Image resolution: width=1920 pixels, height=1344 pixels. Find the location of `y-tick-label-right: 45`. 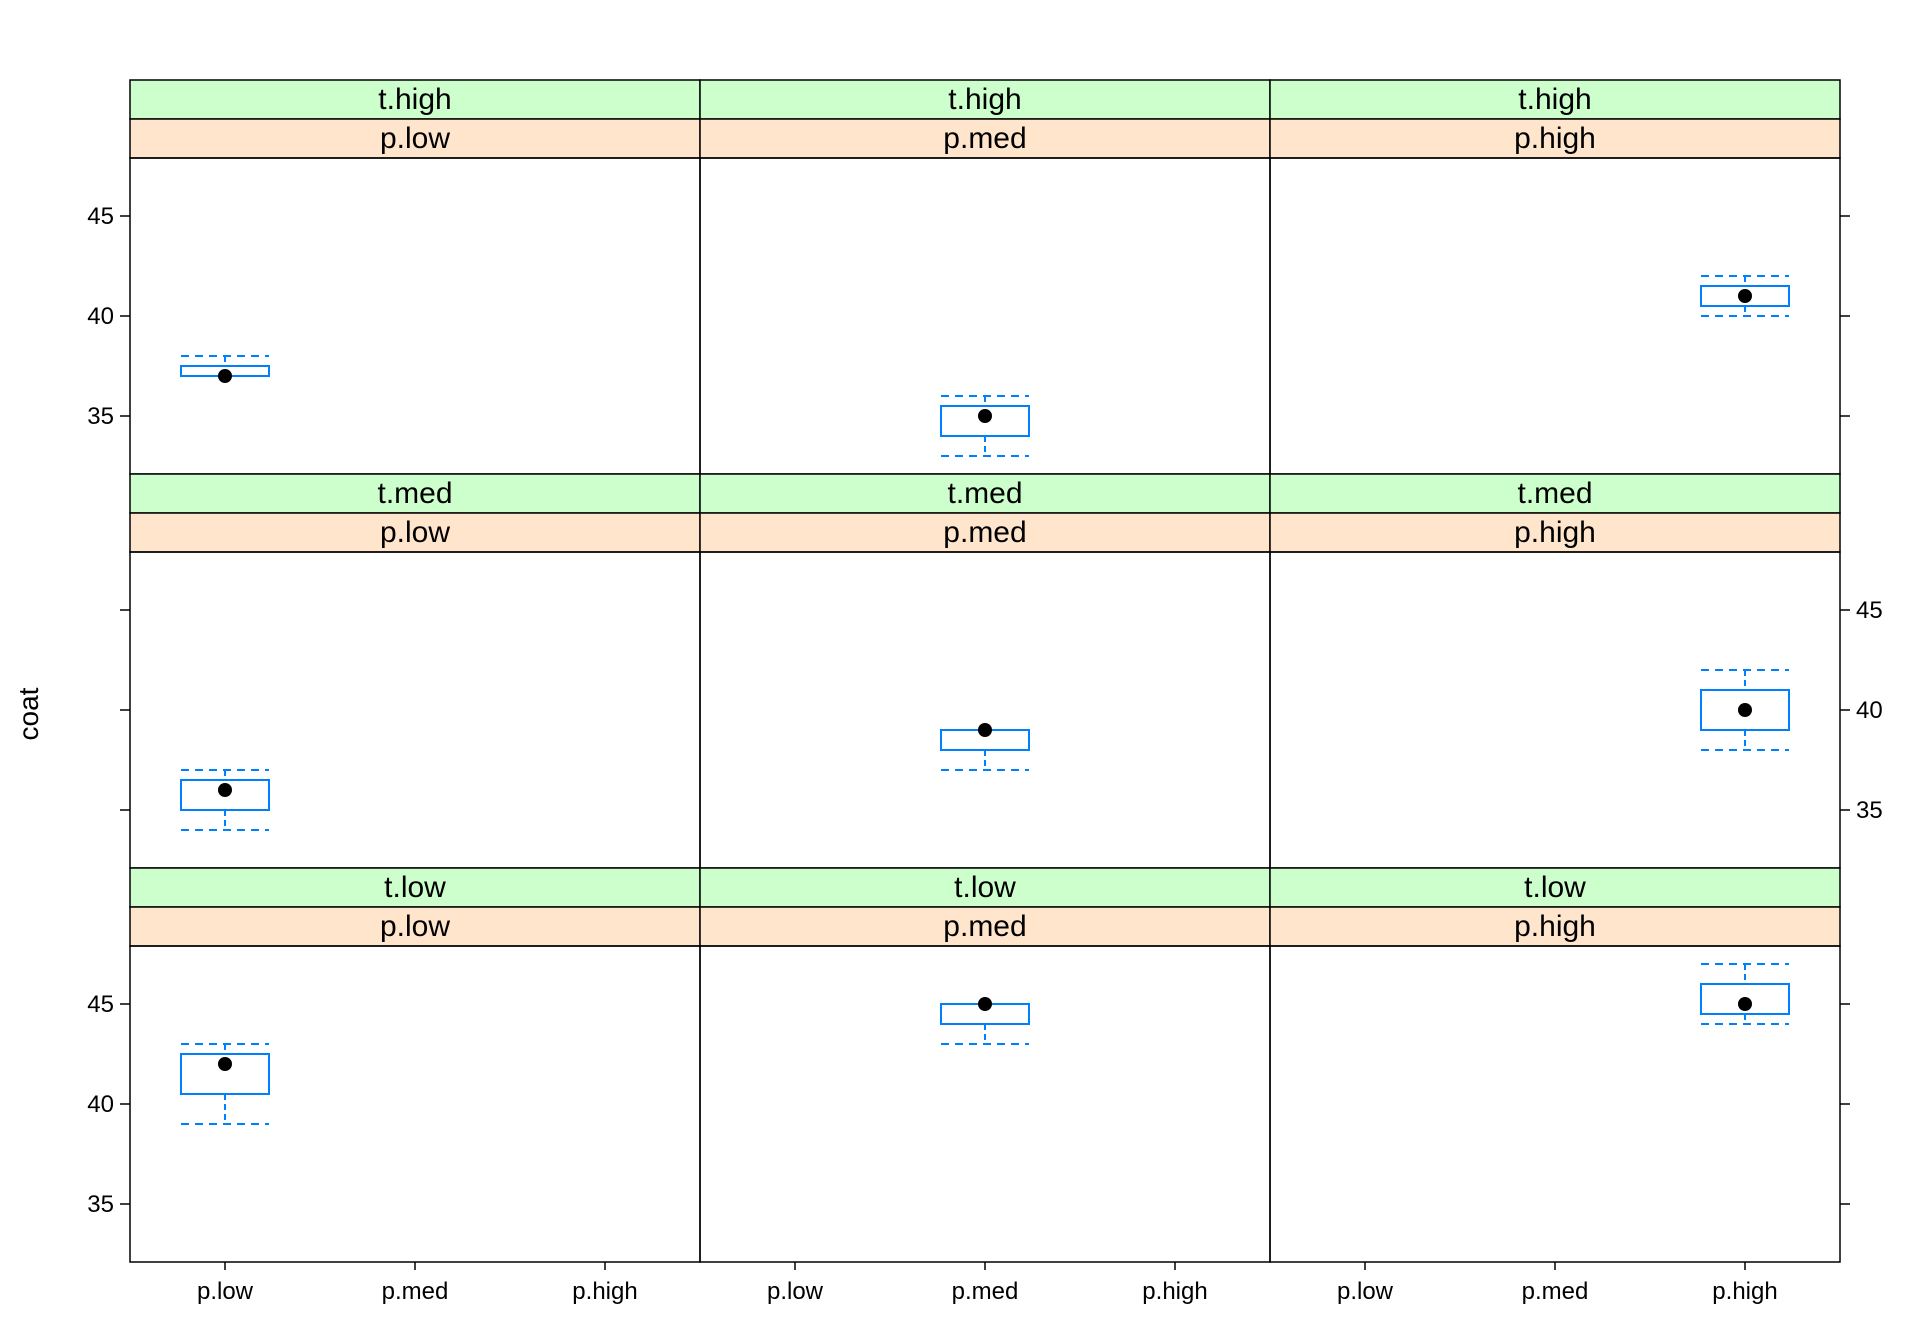

y-tick-label-right: 45 is located at coordinates (1869, 610).